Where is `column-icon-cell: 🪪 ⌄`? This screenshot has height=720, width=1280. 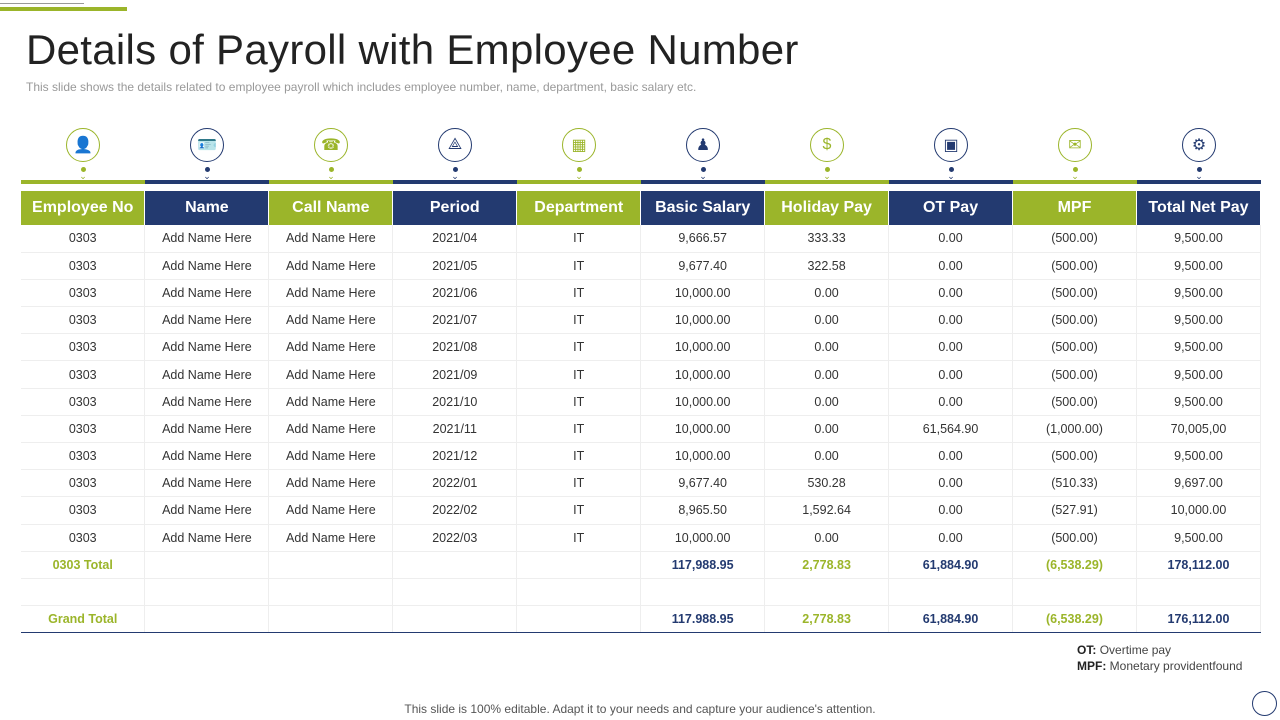 column-icon-cell: 🪪 ⌄ is located at coordinates (207, 153).